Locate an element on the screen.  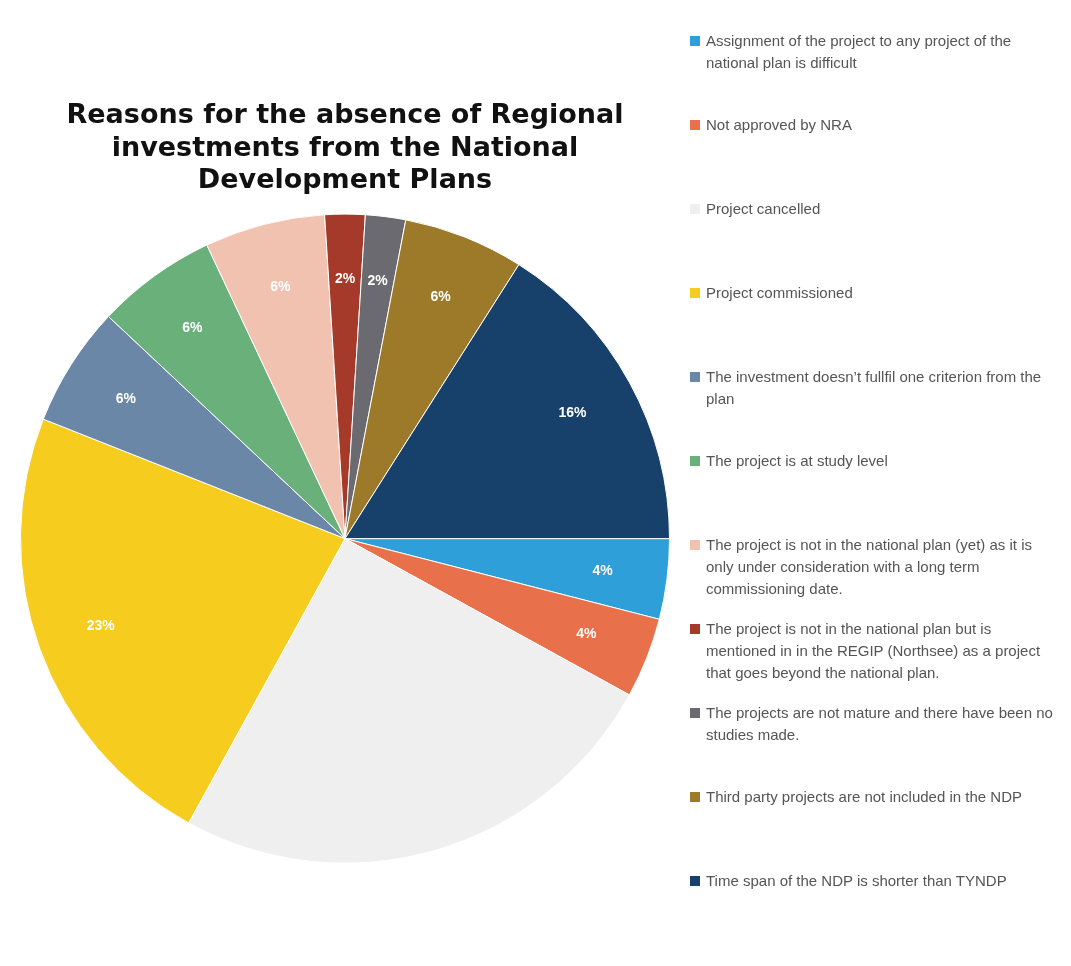
legend-label: Project commissioned is located at coordinates (779, 293).